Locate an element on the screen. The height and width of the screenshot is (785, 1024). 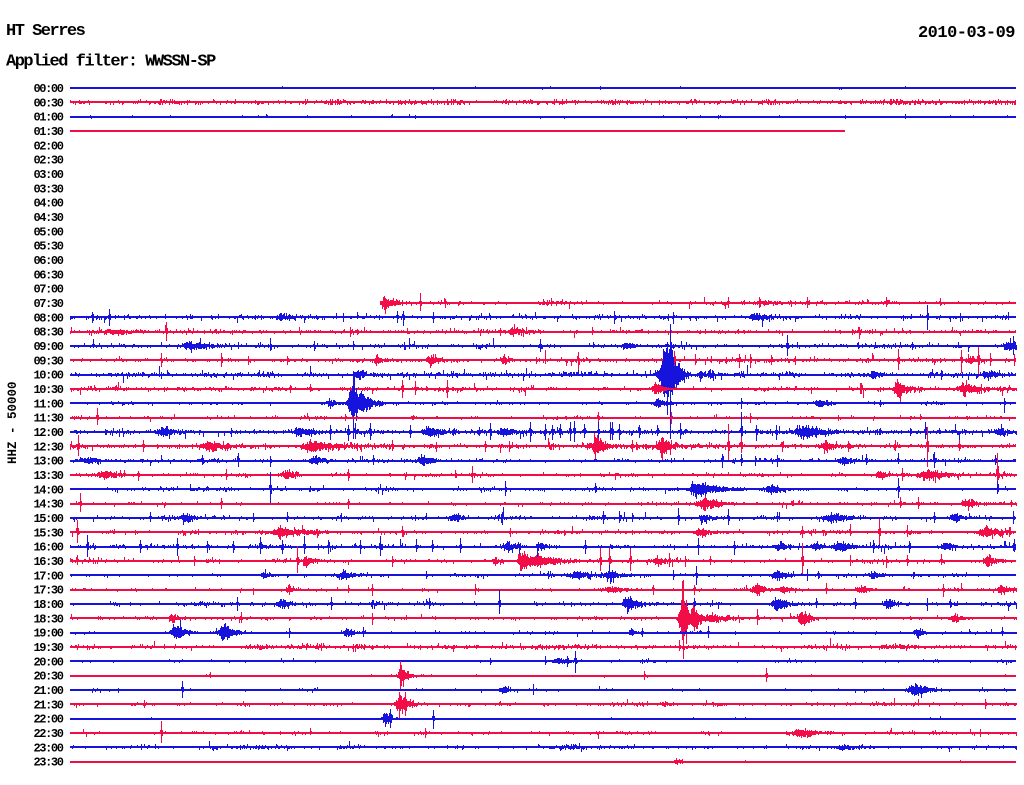
svg-text: 11:30 is located at coordinates (48, 419).